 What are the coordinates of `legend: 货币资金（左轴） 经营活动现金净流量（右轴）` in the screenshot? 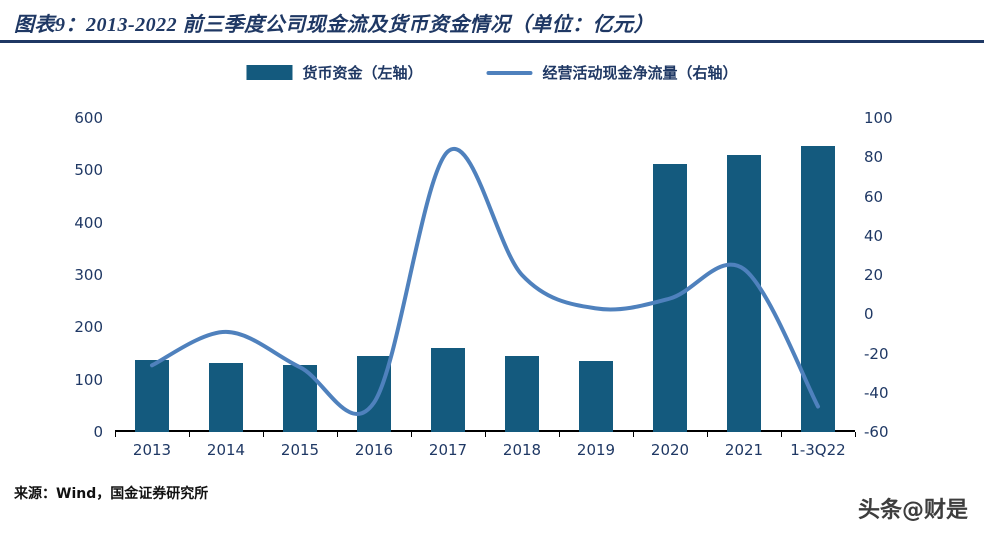 It's located at (492, 72).